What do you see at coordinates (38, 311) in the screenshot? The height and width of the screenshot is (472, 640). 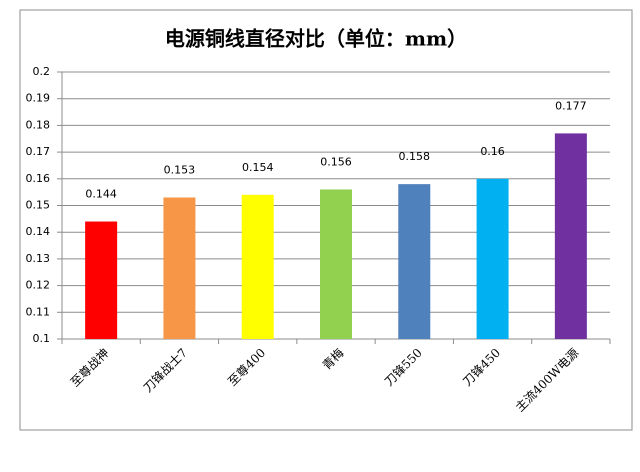 I see `y-tick-label: 0.11` at bounding box center [38, 311].